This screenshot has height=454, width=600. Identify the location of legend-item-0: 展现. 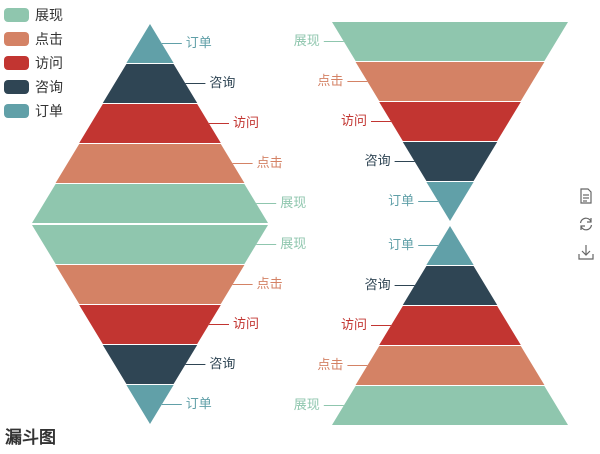
(33, 15).